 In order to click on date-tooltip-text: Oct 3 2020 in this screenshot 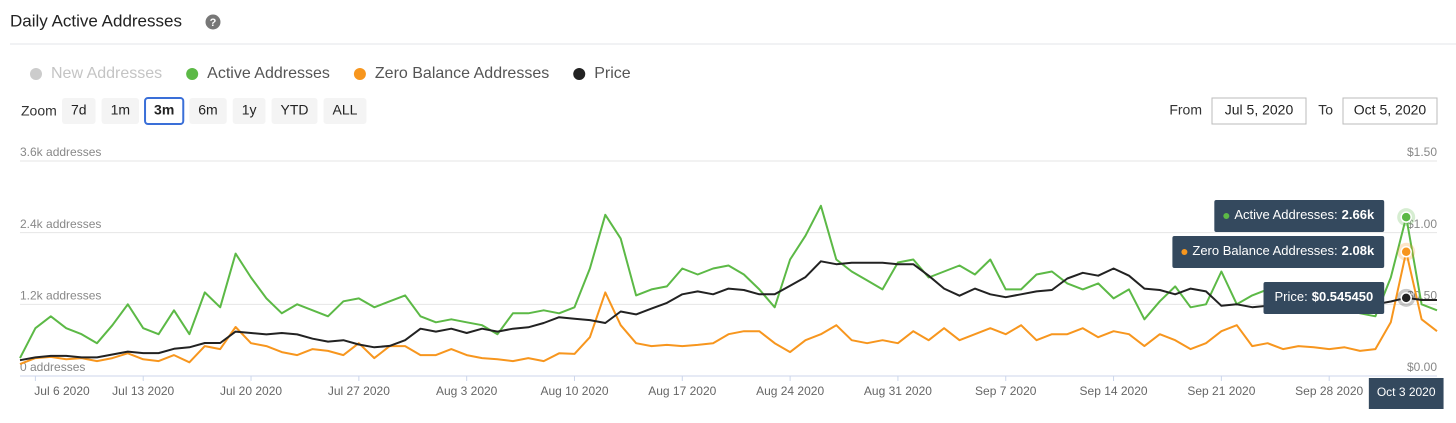, I will do `click(1406, 392)`.